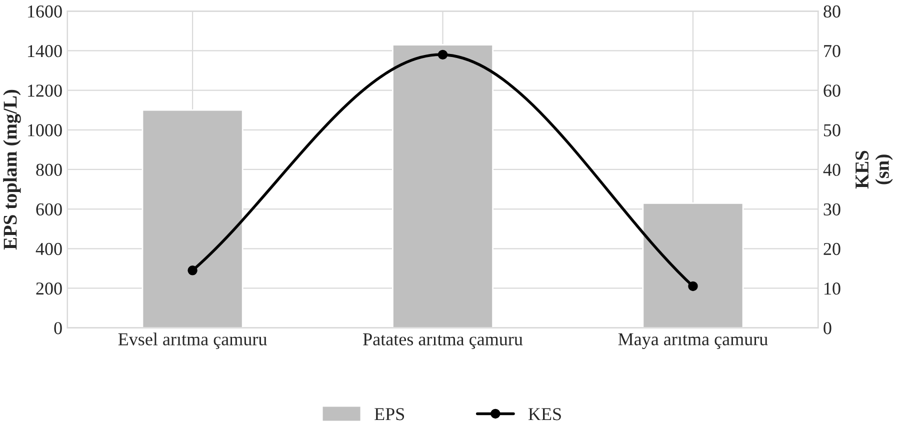  I want to click on y-tick-label: 1200, so click(45, 90).